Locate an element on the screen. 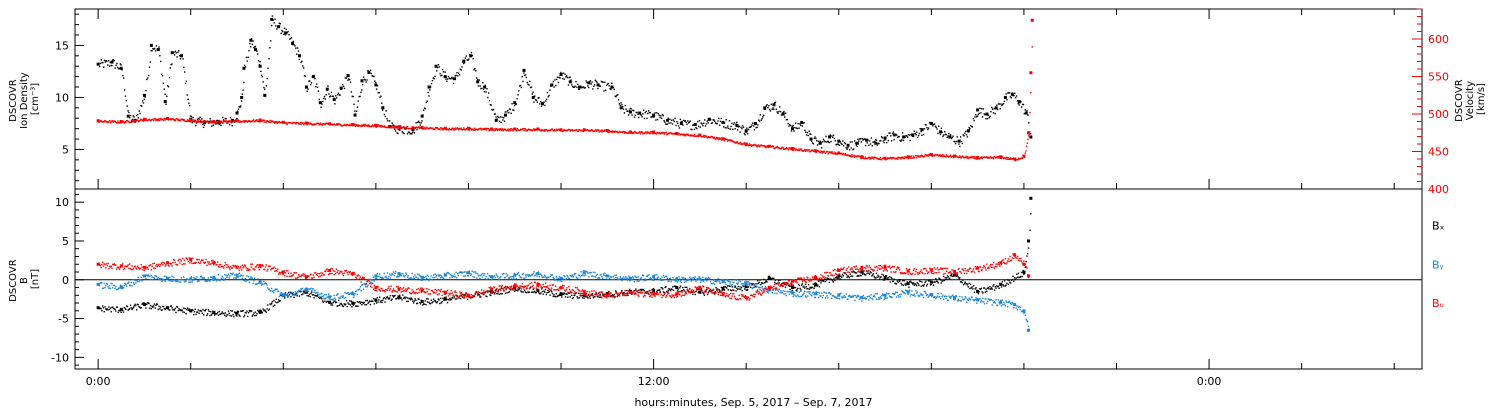 This screenshot has height=410, width=1500. density-point is located at coordinates (968, 131).